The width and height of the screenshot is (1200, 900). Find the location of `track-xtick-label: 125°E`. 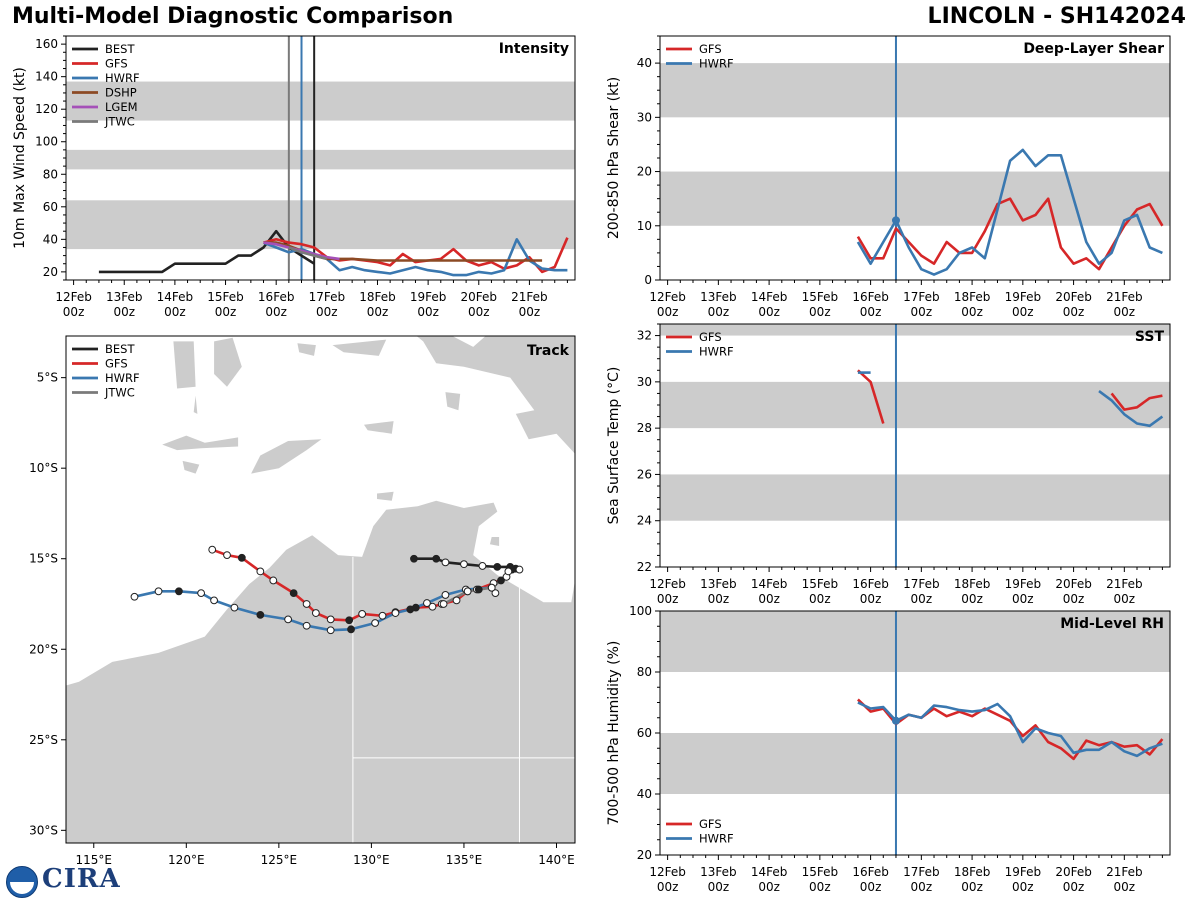

track-xtick-label: 125°E is located at coordinates (279, 860).